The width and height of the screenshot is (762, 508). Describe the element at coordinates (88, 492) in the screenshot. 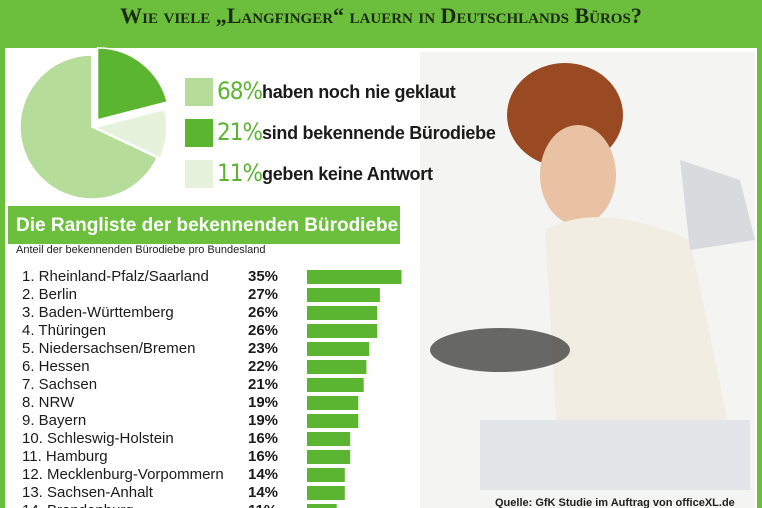

I see `bar-label: 13. Sachsen-Anhalt` at that location.